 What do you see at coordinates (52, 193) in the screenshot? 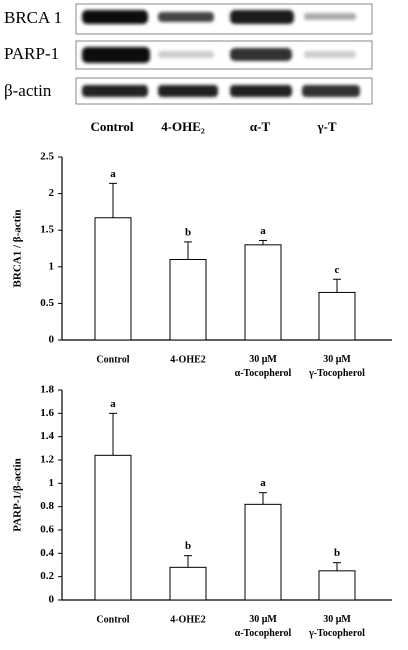
I see `y-tick-label: 2` at bounding box center [52, 193].